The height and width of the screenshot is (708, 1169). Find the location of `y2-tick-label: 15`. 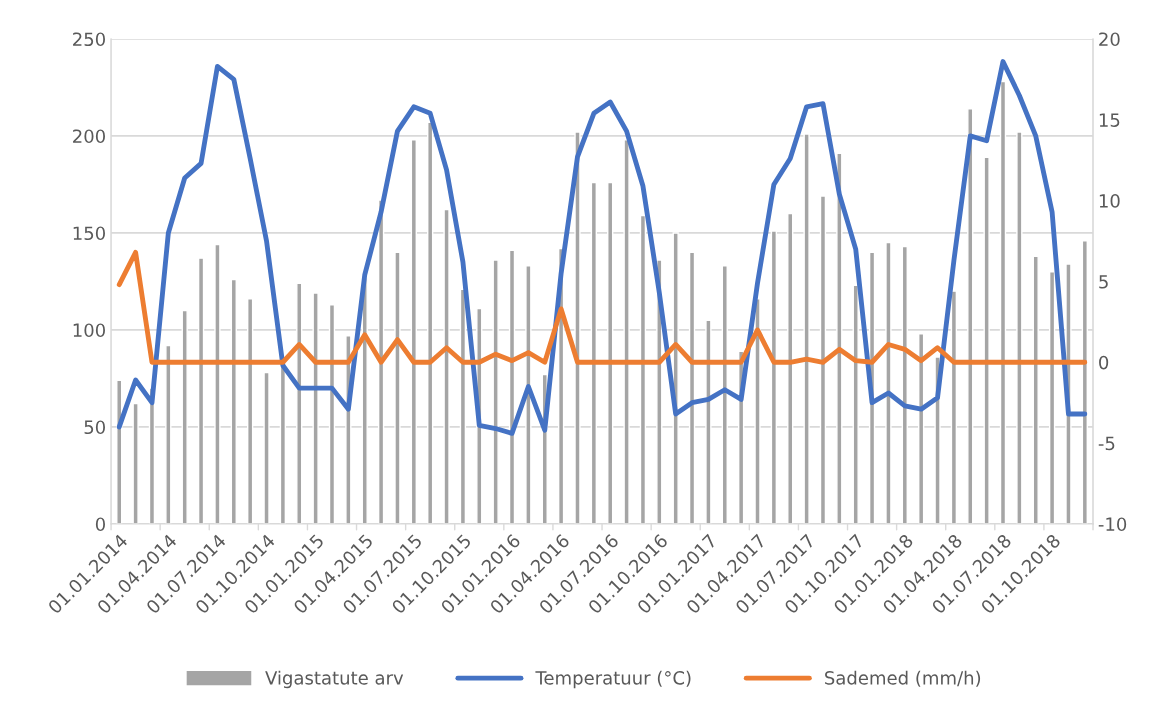

y2-tick-label: 15 is located at coordinates (1109, 120).